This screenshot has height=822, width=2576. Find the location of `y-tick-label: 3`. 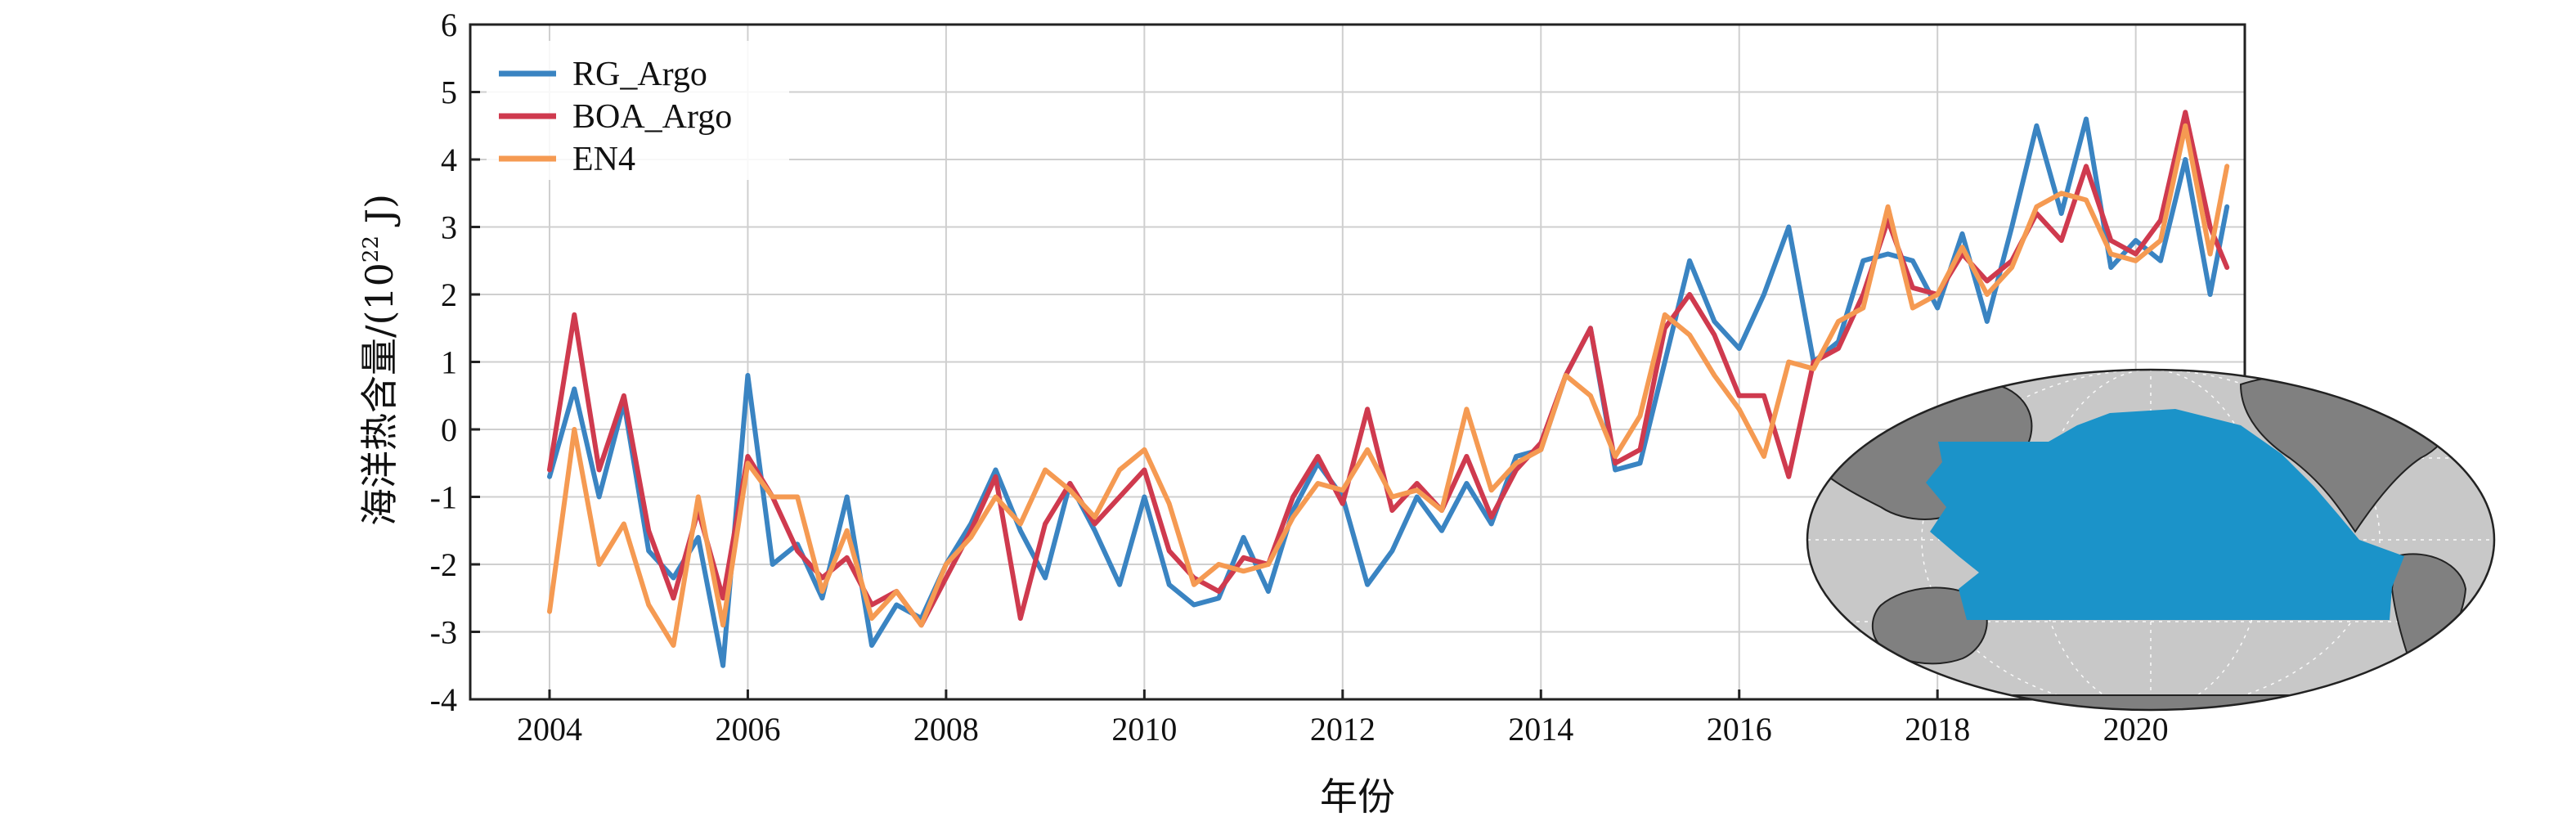

y-tick-label: 3 is located at coordinates (449, 227).